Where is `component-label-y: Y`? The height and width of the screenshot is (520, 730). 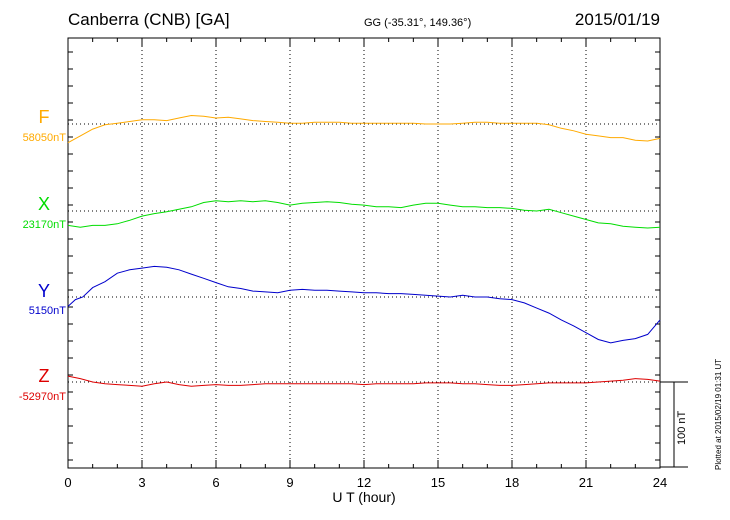 component-label-y: Y is located at coordinates (43, 291).